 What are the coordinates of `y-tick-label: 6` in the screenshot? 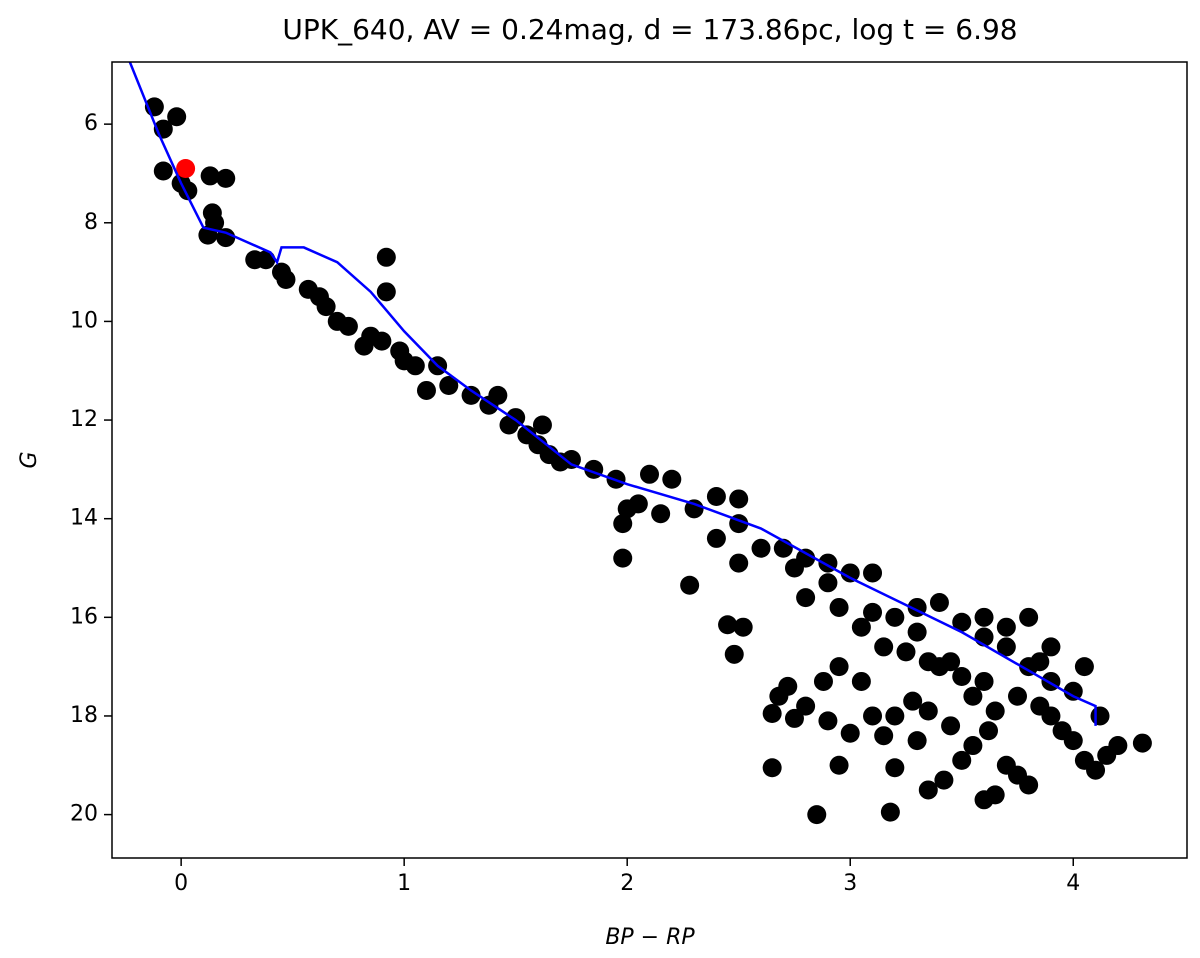 It's located at (91, 123).